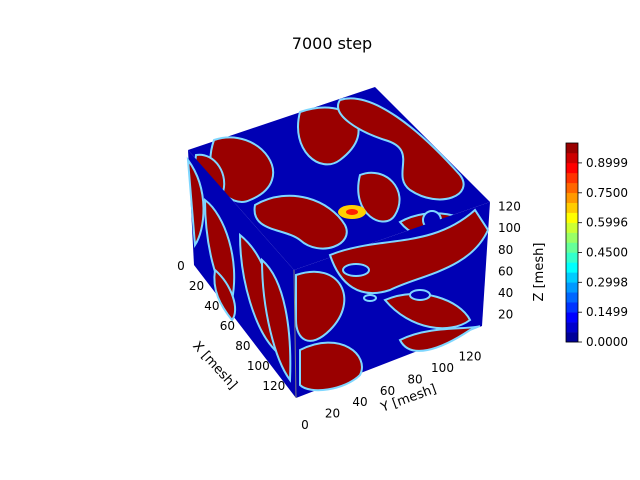 This screenshot has height=480, width=640. Describe the element at coordinates (273, 386) in the screenshot. I see `x-tick-label: 120` at that location.